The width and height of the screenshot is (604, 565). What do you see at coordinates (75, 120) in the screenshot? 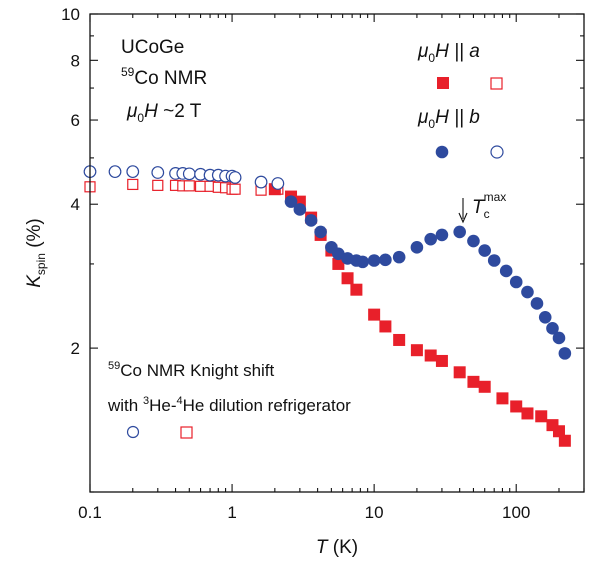
I see `y-tick-label: 6` at bounding box center [75, 120].